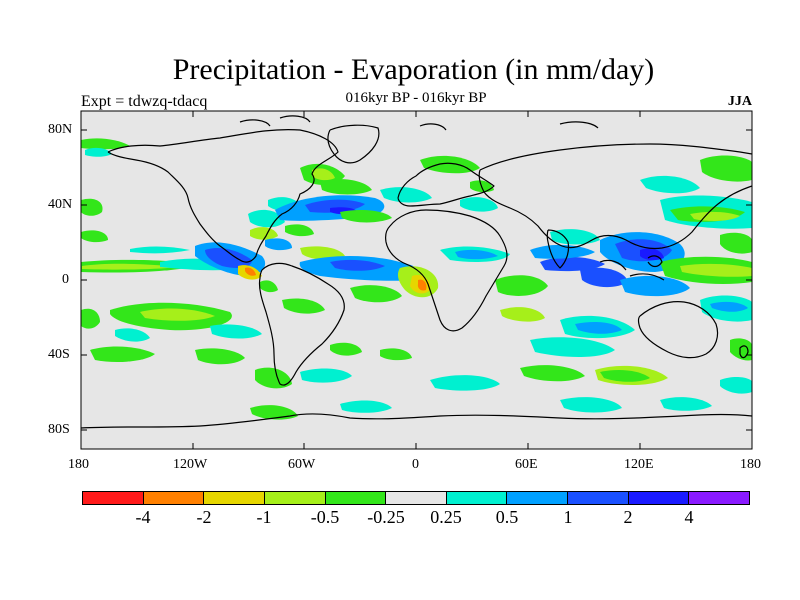 The image size is (800, 600). I want to click on colorbar-label: 0.5, so click(507, 517).